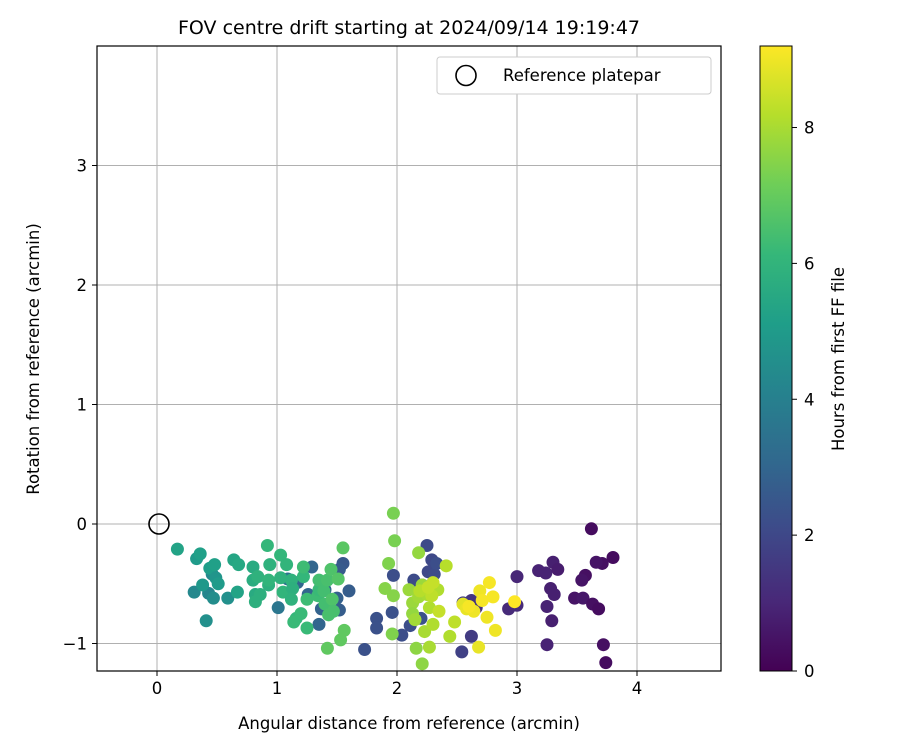  I want to click on colorbar-tick-label: 0, so click(809, 671).